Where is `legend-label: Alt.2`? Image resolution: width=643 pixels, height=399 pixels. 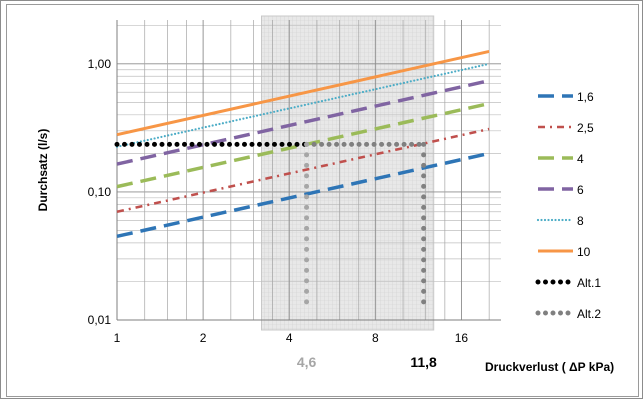 legend-label: Alt.2 is located at coordinates (589, 314).